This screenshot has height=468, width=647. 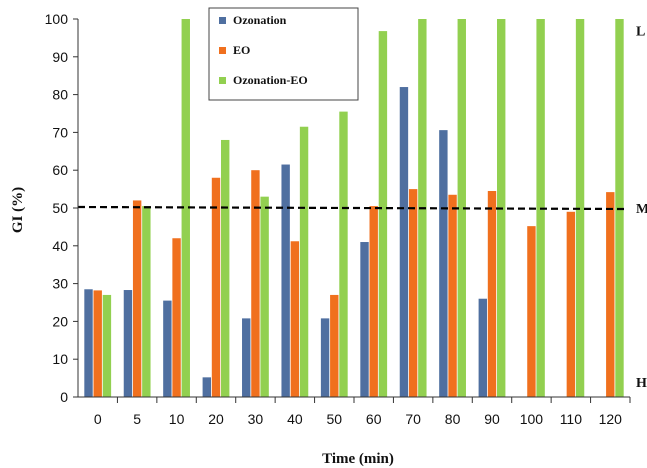 What do you see at coordinates (177, 419) in the screenshot?
I see `x-tick-label: 10` at bounding box center [177, 419].